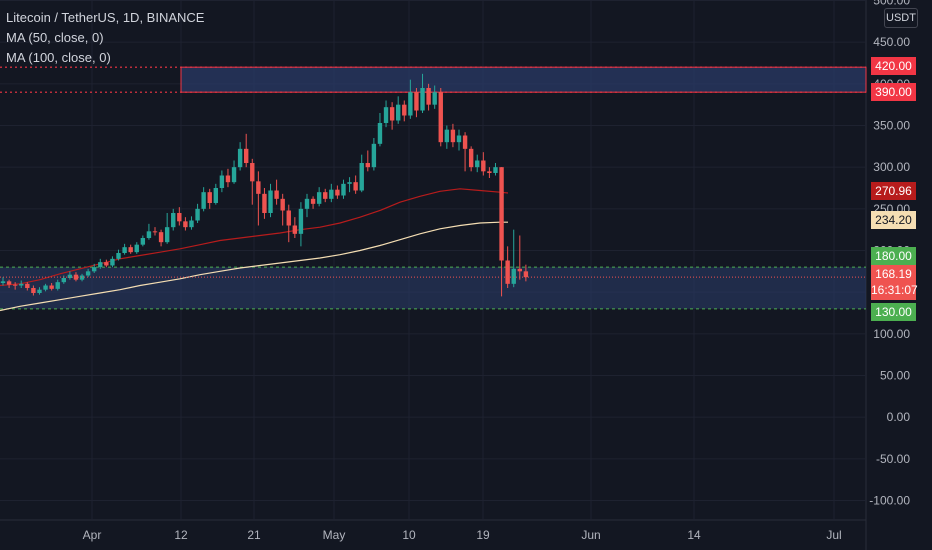 This screenshot has width=932, height=550. What do you see at coordinates (181, 535) in the screenshot?
I see `x-tick-label: 12` at bounding box center [181, 535].